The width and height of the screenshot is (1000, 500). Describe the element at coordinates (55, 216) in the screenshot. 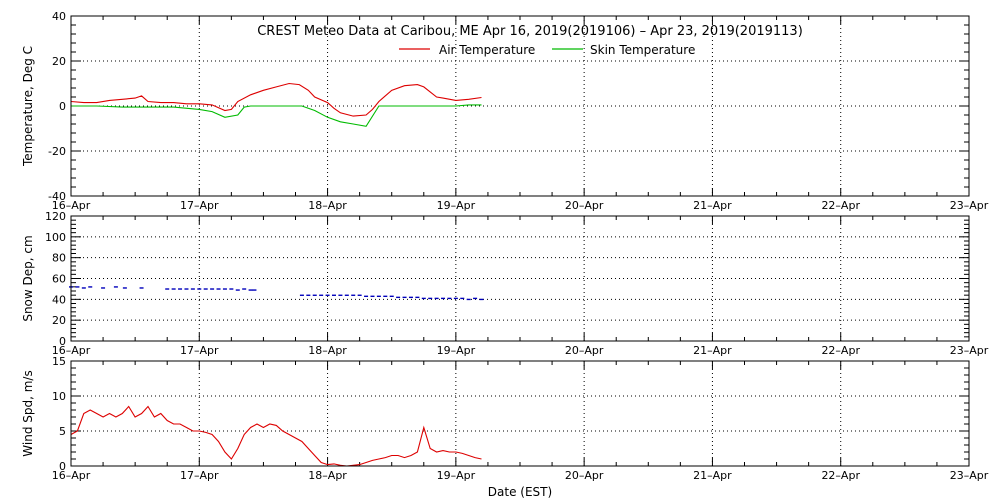

I see `y-tick-label: 120` at that location.